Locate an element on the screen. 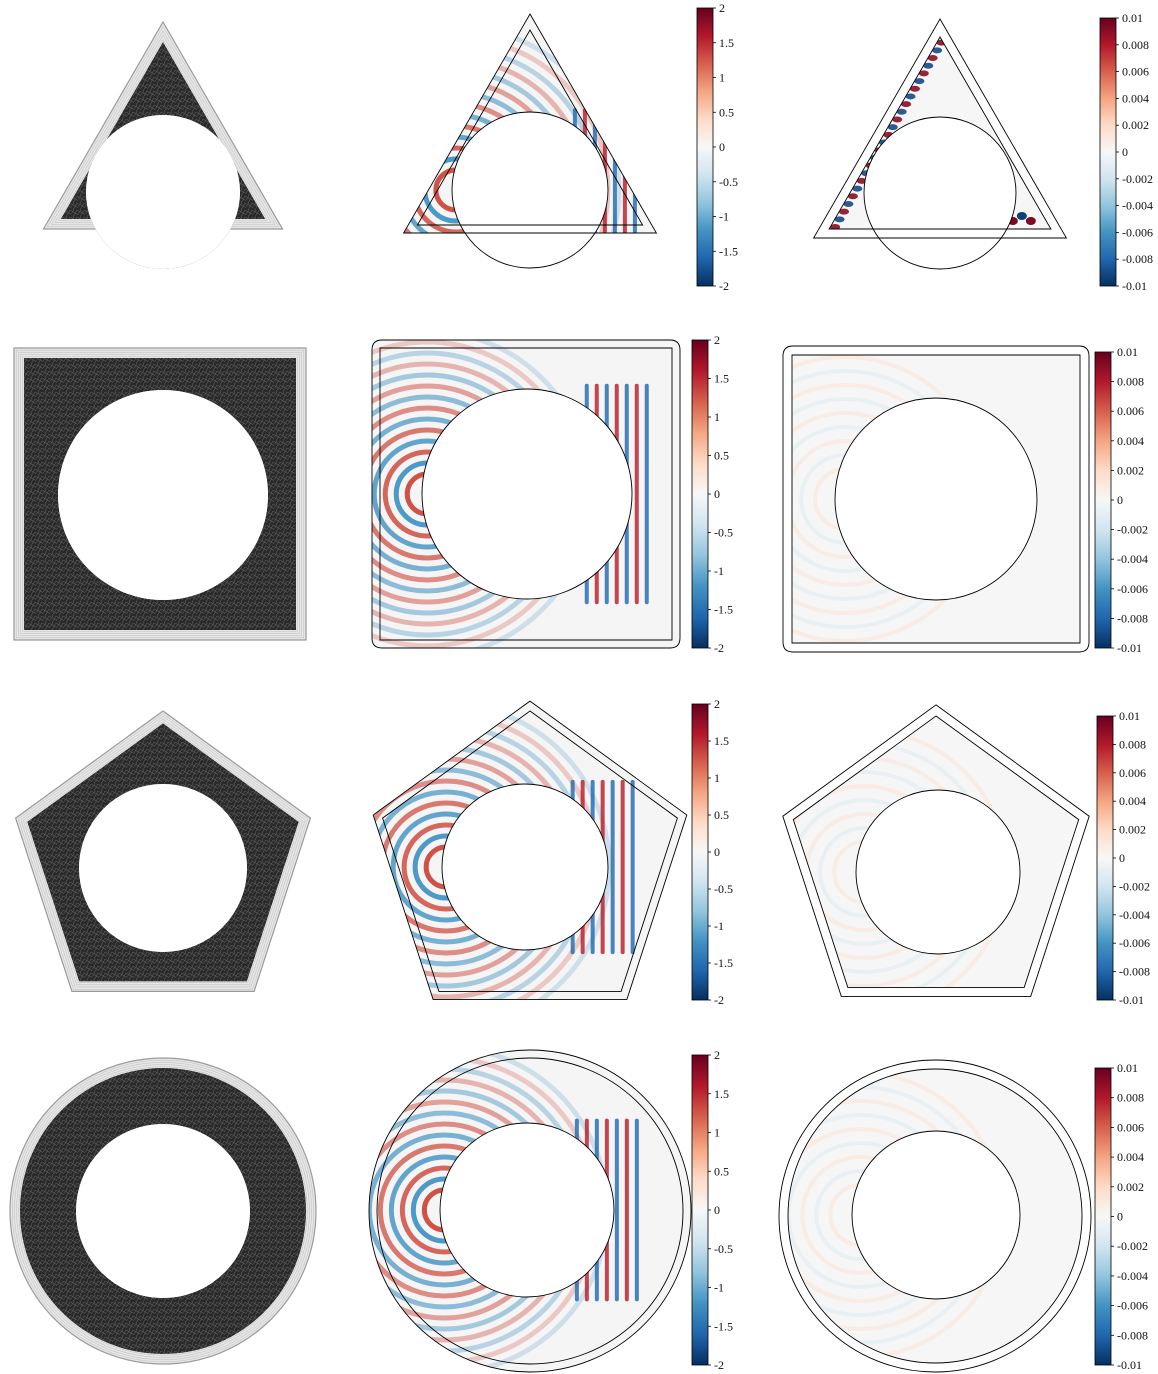 This screenshot has width=1158, height=1374. error-panel-square is located at coordinates (936, 499).